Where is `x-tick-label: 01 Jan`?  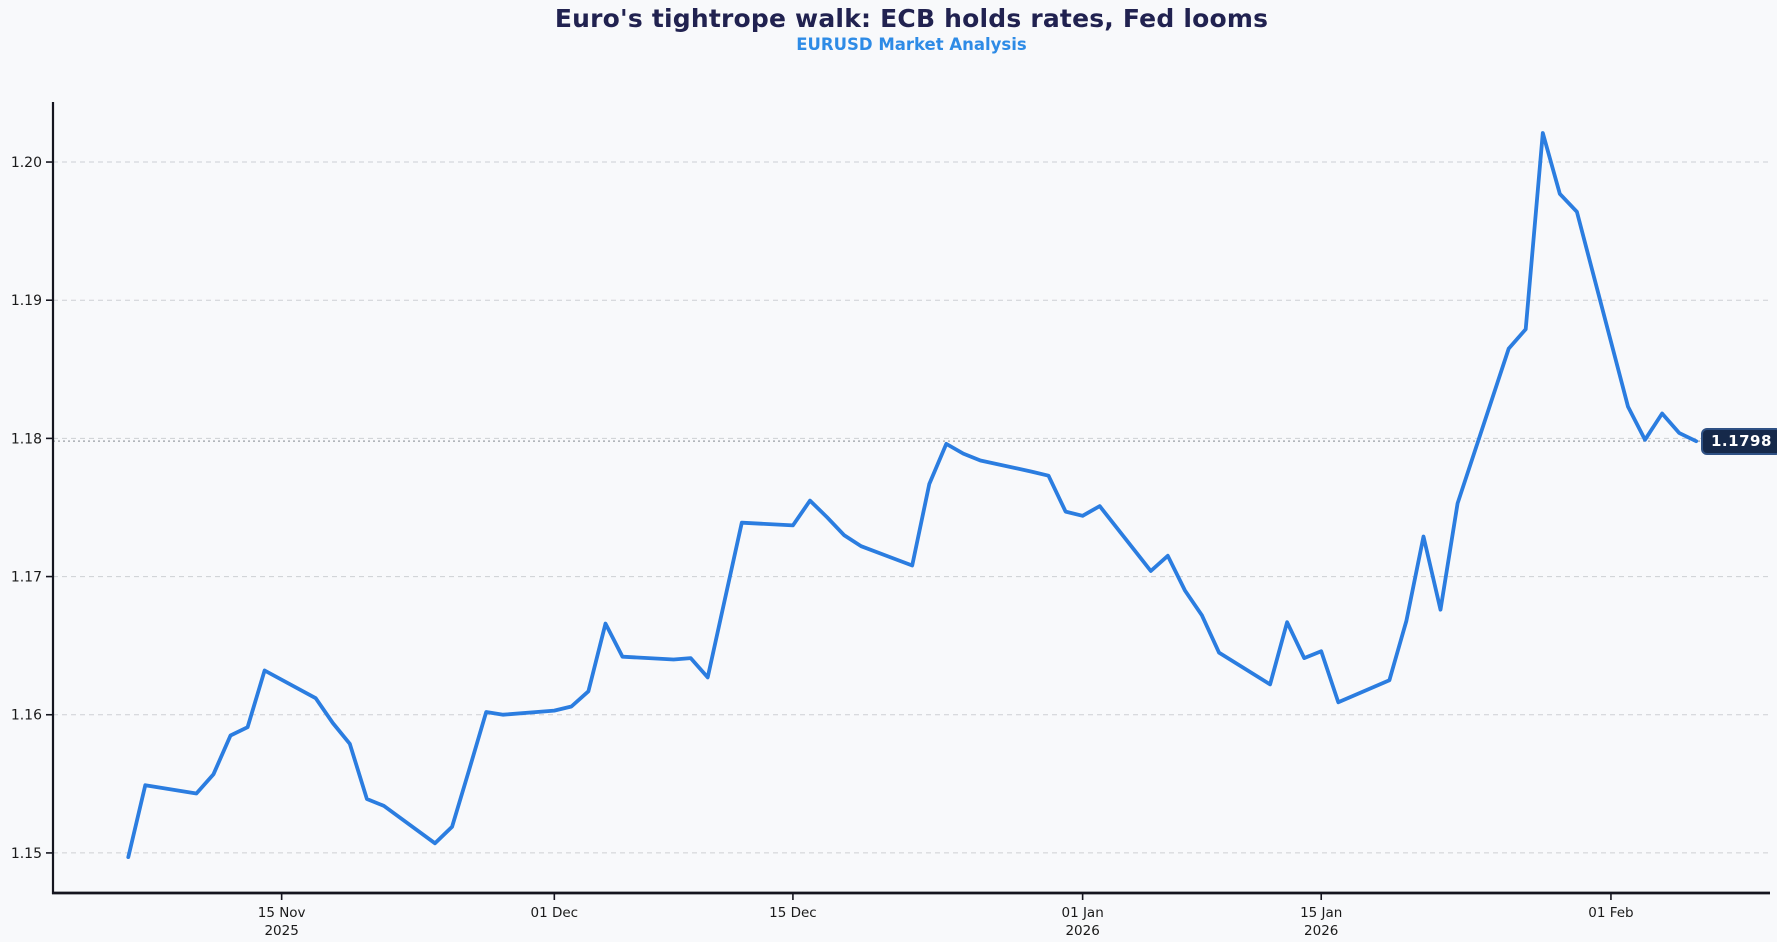 x-tick-label: 01 Jan is located at coordinates (1082, 913).